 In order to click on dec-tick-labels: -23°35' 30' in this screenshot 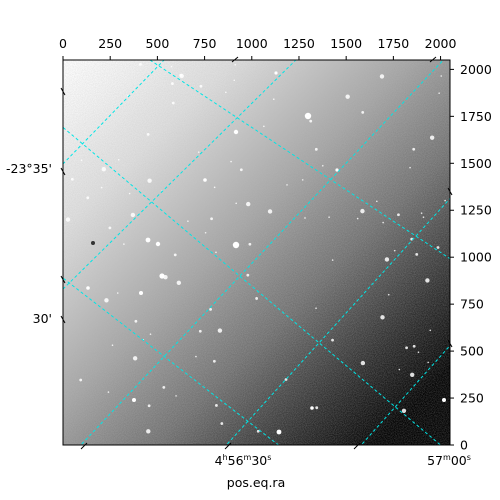, I will do `click(29, 243)`.